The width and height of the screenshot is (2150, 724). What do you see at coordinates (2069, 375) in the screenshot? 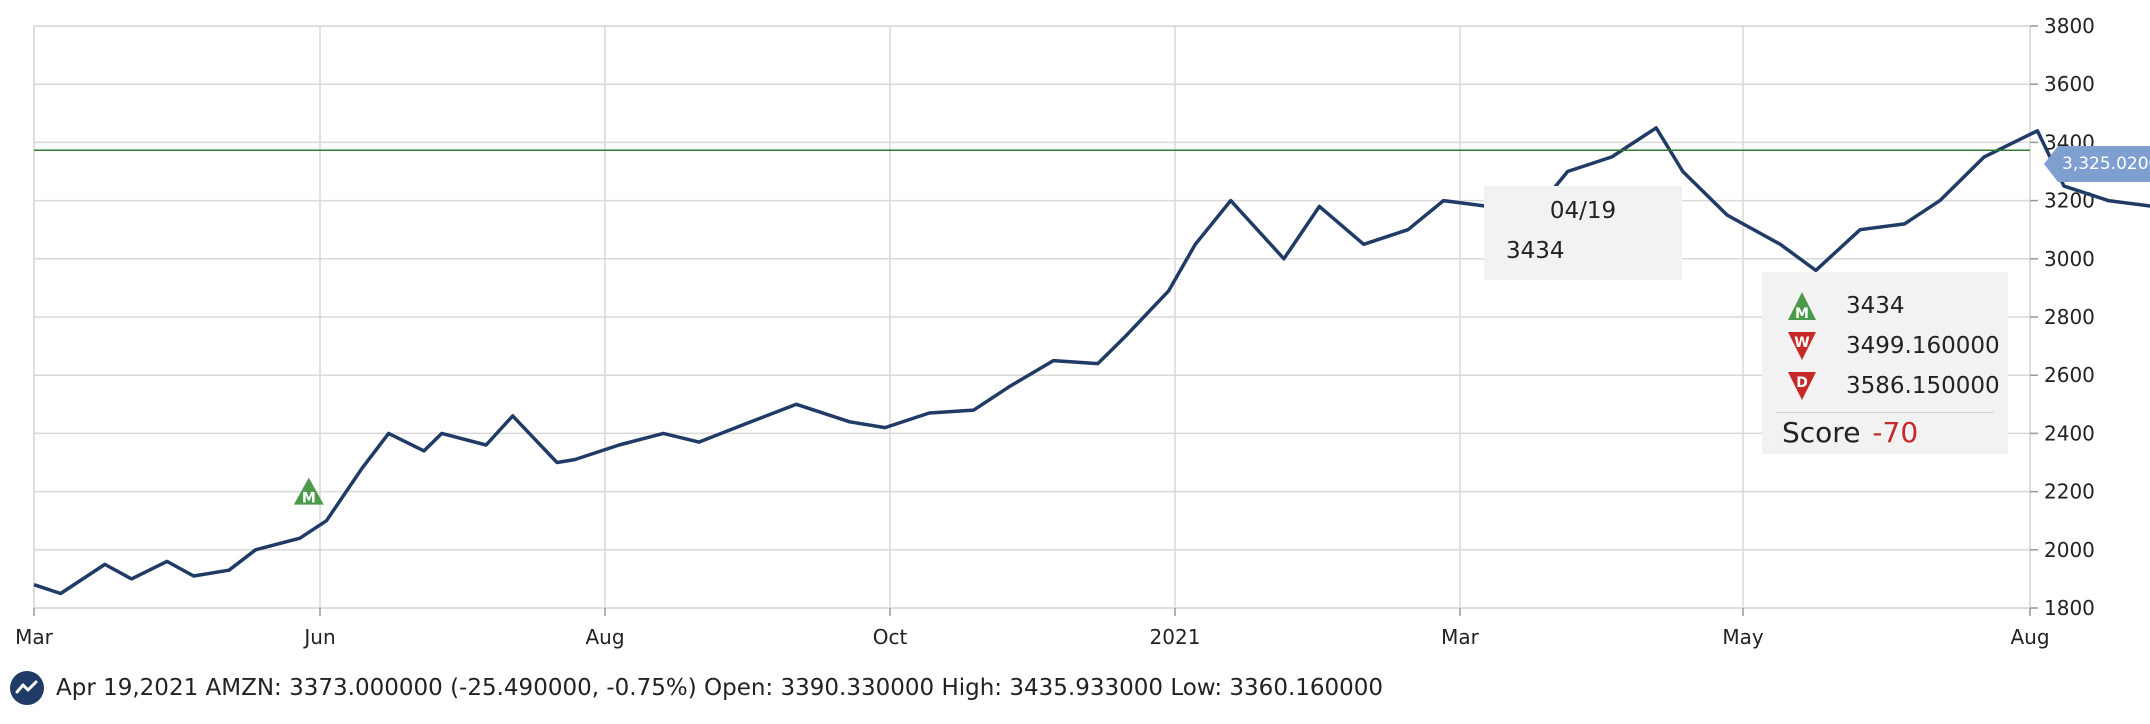
I see `y-tick-label: 2600` at bounding box center [2069, 375].